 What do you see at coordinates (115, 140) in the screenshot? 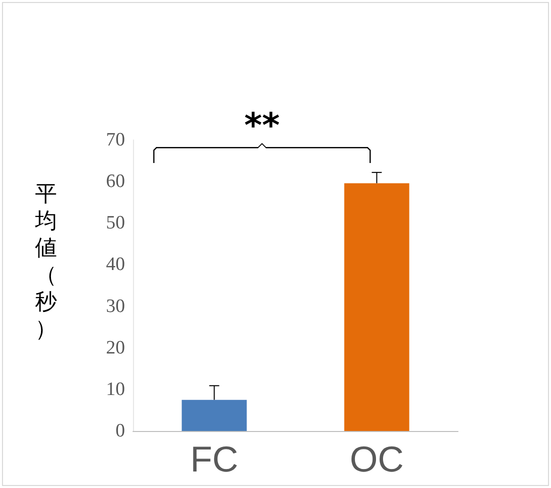
I see `y-tick-label: 70` at bounding box center [115, 140].